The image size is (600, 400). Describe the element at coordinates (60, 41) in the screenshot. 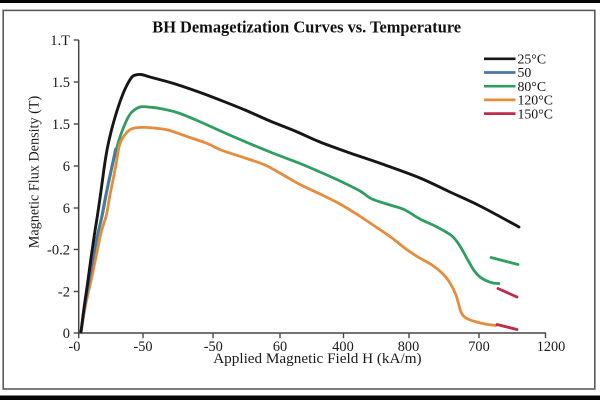

I see `svg-text: 1.T` at that location.